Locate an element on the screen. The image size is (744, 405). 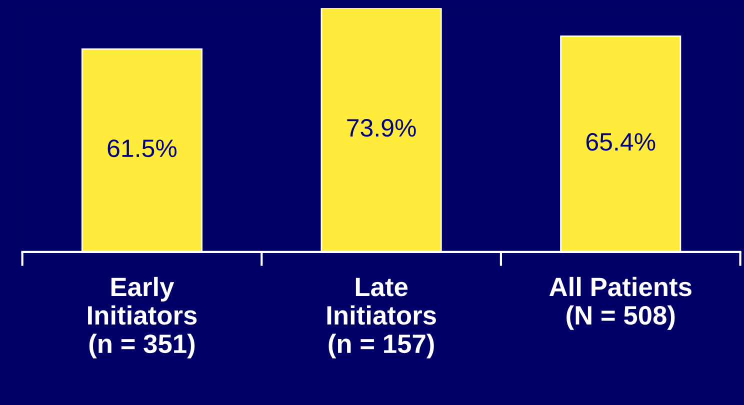
data-label: 61.5% is located at coordinates (142, 148).